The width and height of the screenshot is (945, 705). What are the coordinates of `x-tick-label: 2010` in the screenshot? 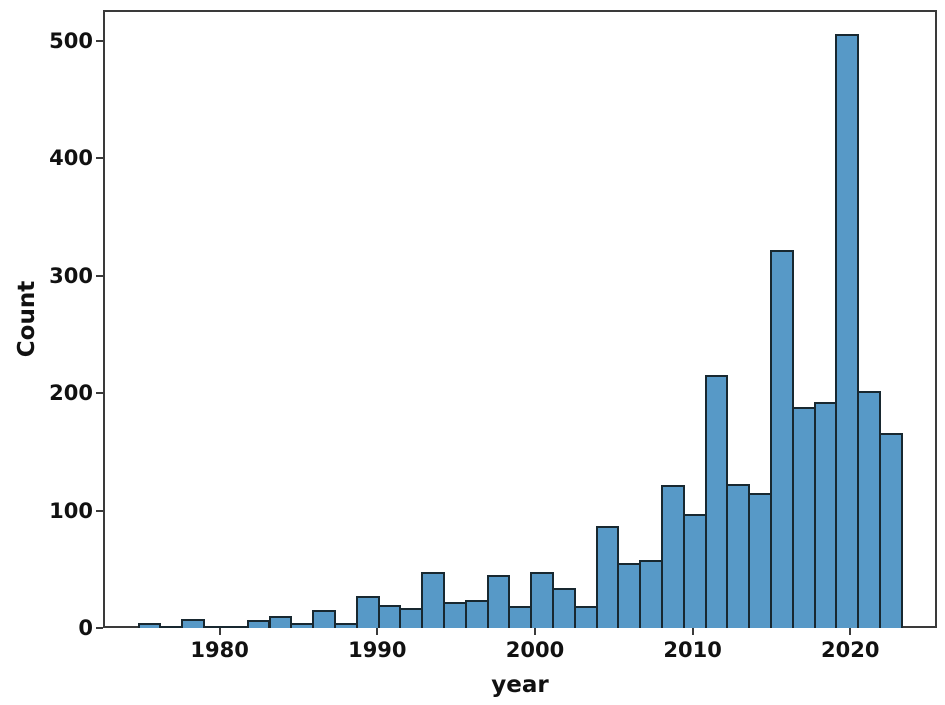 It's located at (692, 650).